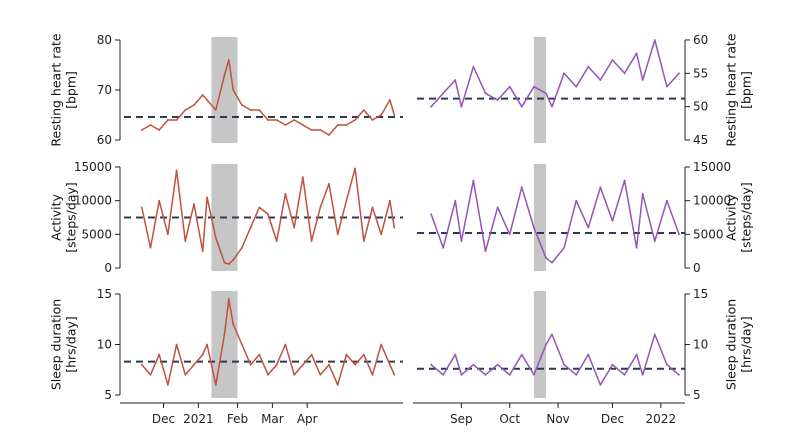  I want to click on panel-left-bottom-xtick-label: Mar, so click(272, 419).